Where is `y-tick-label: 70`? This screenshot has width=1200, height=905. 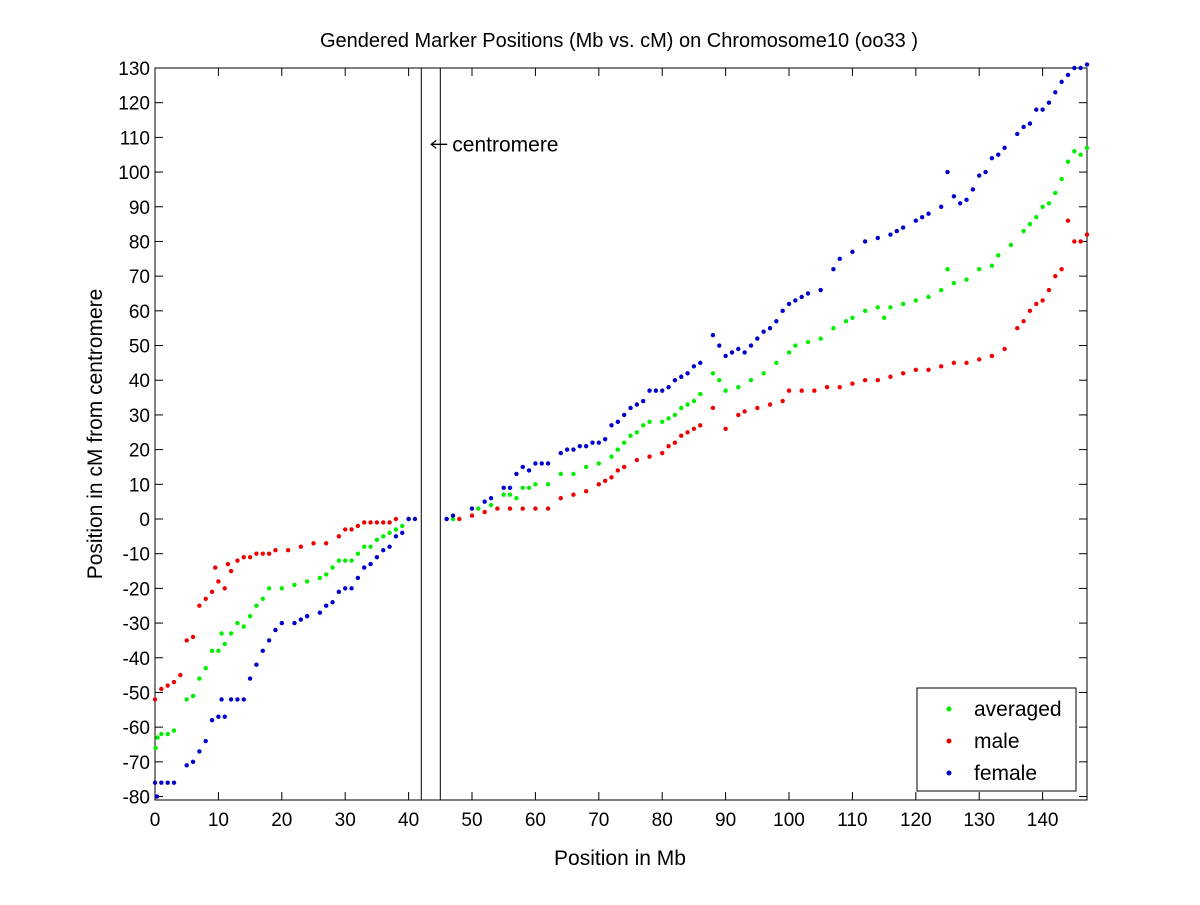
y-tick-label: 70 is located at coordinates (139, 277).